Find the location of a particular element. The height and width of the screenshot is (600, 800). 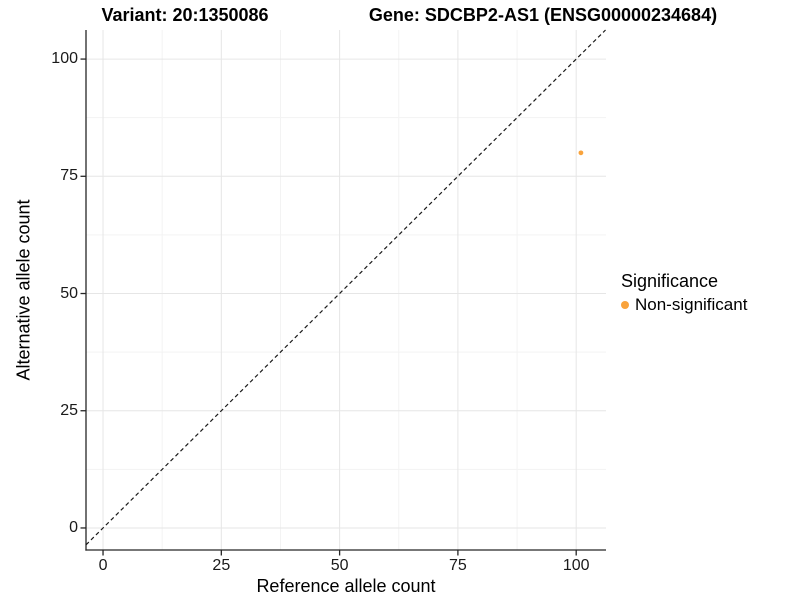

legend-item-non-significant: Non-significant is located at coordinates (684, 305).